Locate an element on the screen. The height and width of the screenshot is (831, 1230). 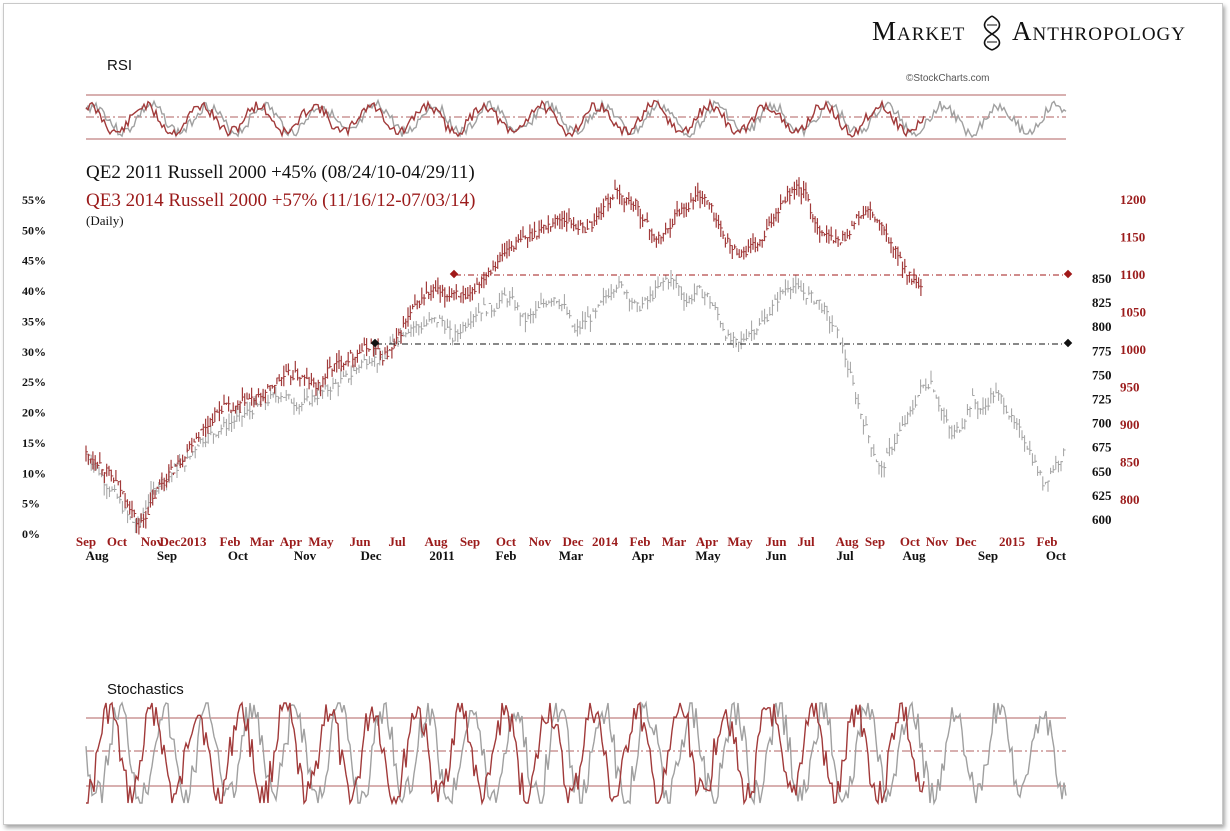
rsi-line-qe3 is located at coordinates (505, 118).